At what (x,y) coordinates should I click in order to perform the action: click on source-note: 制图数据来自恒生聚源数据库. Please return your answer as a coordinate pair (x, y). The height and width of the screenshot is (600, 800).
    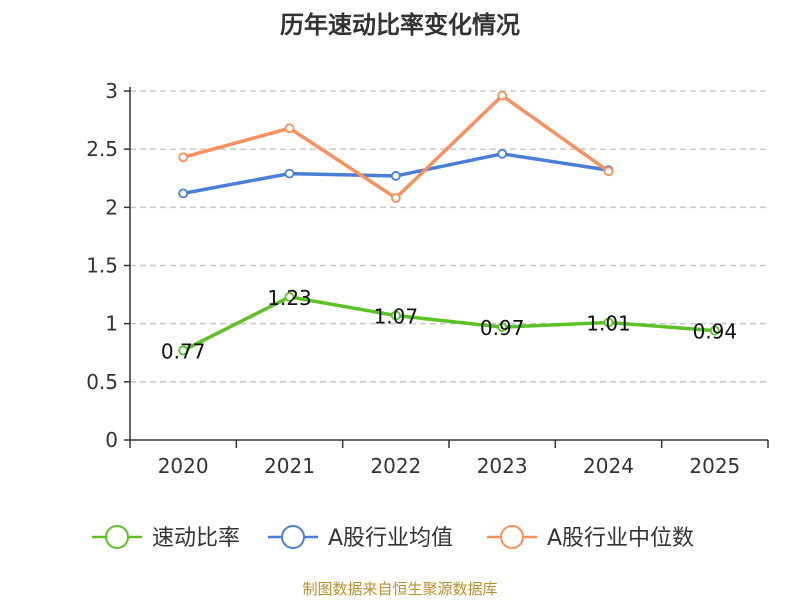
    Looking at the image, I should click on (399, 589).